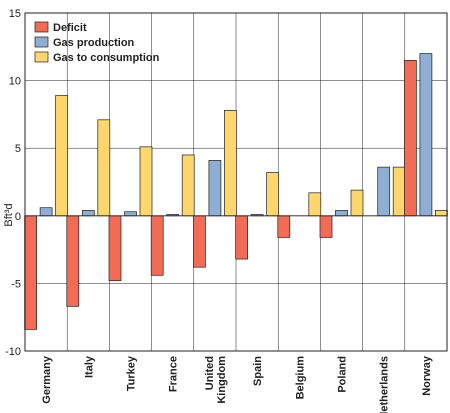 This screenshot has height=413, width=450. I want to click on x-tick-label: Poland, so click(343, 374).